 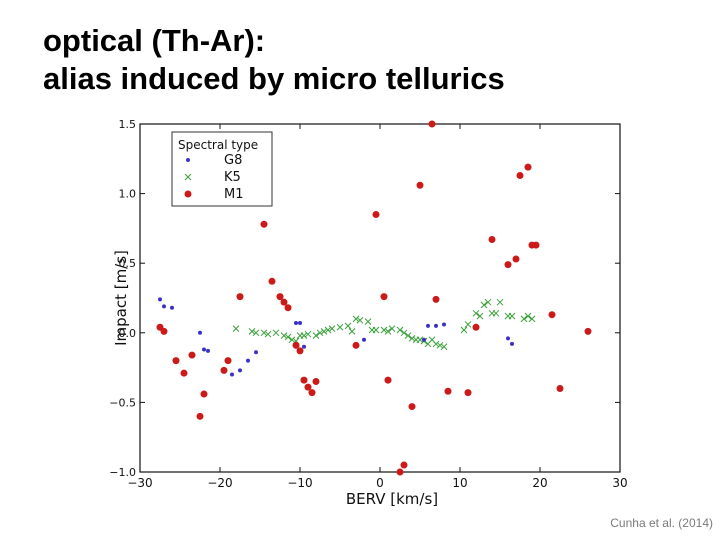 I want to click on legend-label-g8: G8, so click(x=233, y=160).